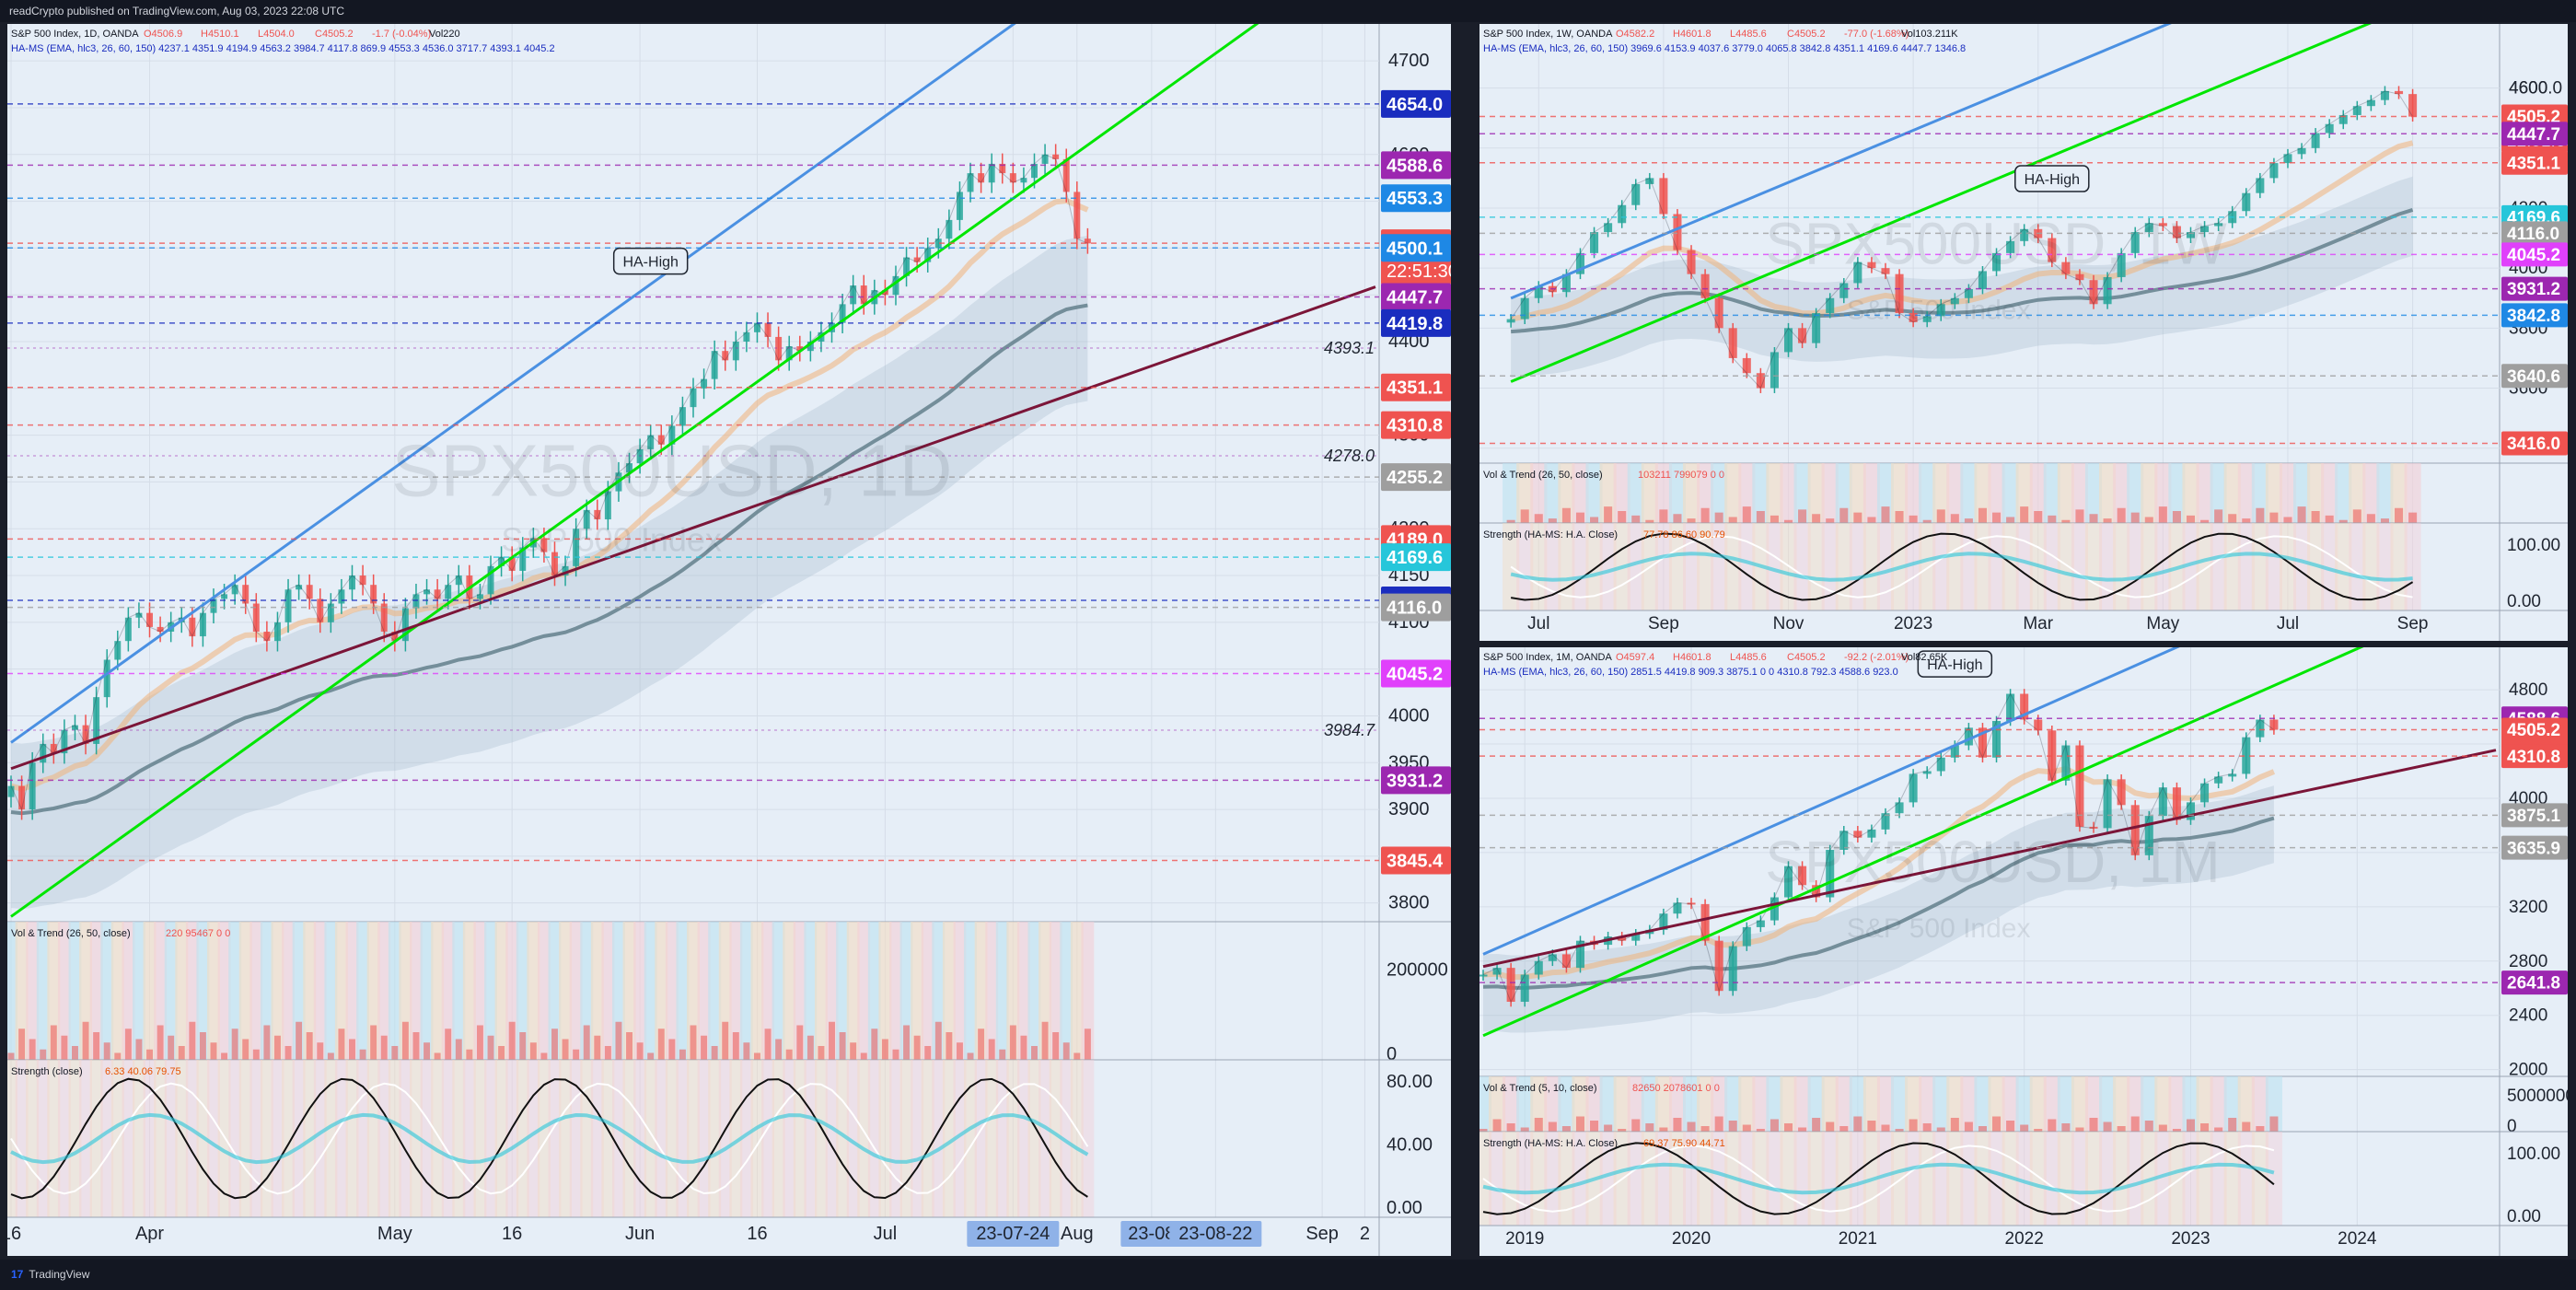 This screenshot has width=2576, height=1290. What do you see at coordinates (2528, 1070) in the screenshot?
I see `y-tick-label: 2000` at bounding box center [2528, 1070].